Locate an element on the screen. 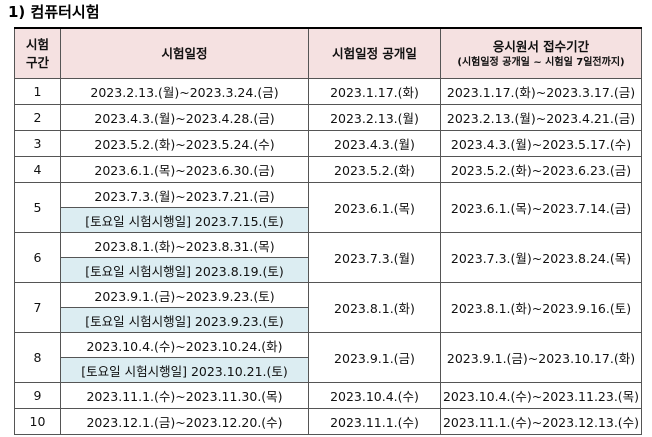 The height and width of the screenshot is (437, 652). exam-schedule: 2023.8.1.(화)~2023.8.31.(목) is located at coordinates (184, 245).